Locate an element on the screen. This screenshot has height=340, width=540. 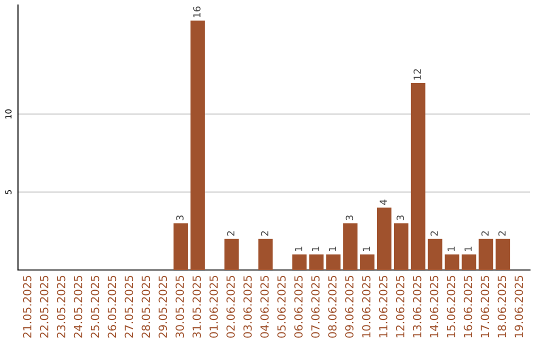
data-label: 4 is located at coordinates (383, 202).